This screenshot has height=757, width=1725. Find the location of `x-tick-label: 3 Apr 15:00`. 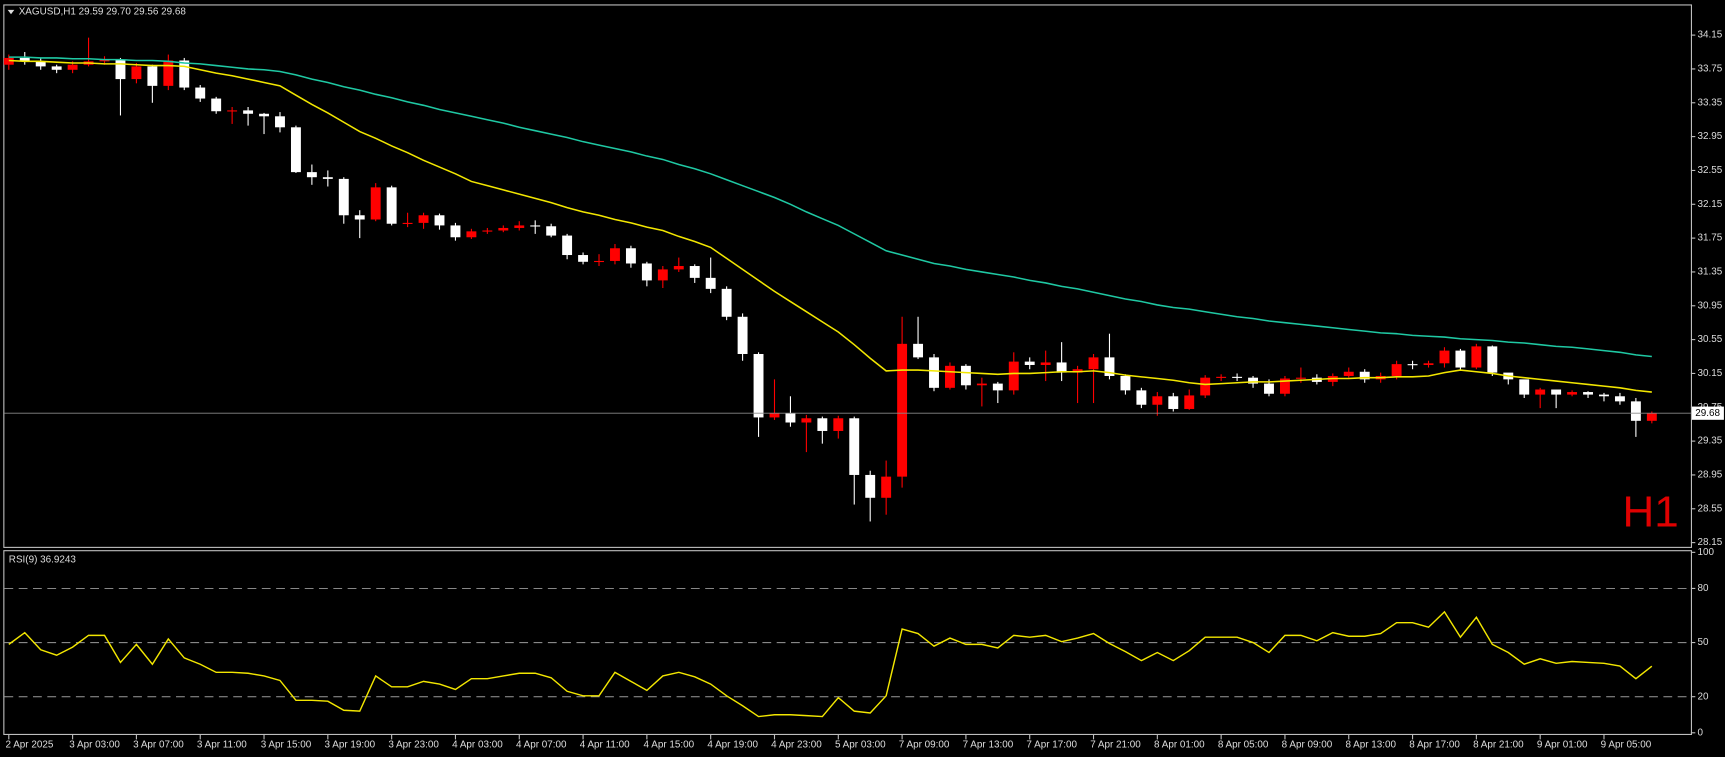

x-tick-label: 3 Apr 15:00 is located at coordinates (286, 745).